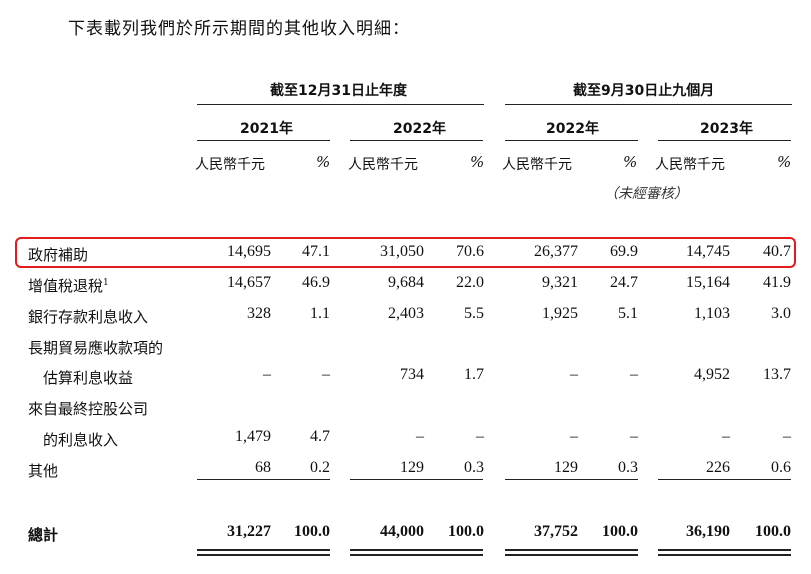 Image resolution: width=811 pixels, height=574 pixels. Describe the element at coordinates (470, 251) in the screenshot. I see `table-cell: 70.6` at that location.